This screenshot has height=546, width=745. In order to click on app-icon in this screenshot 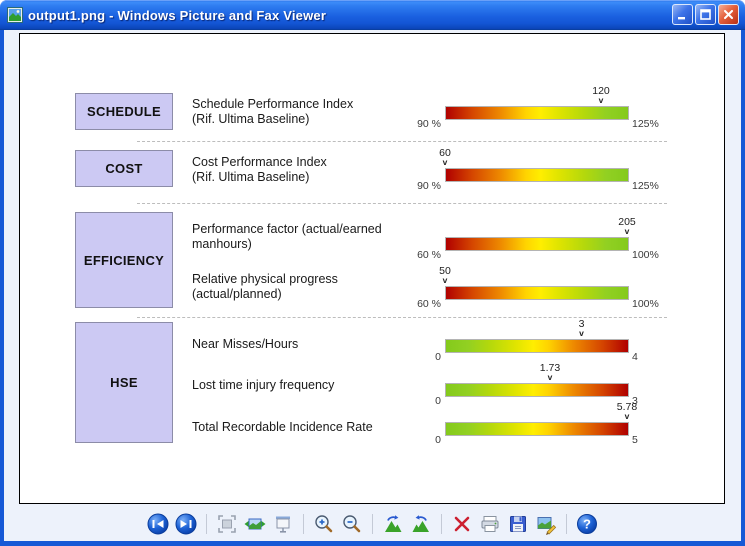, I will do `click(15, 15)`.